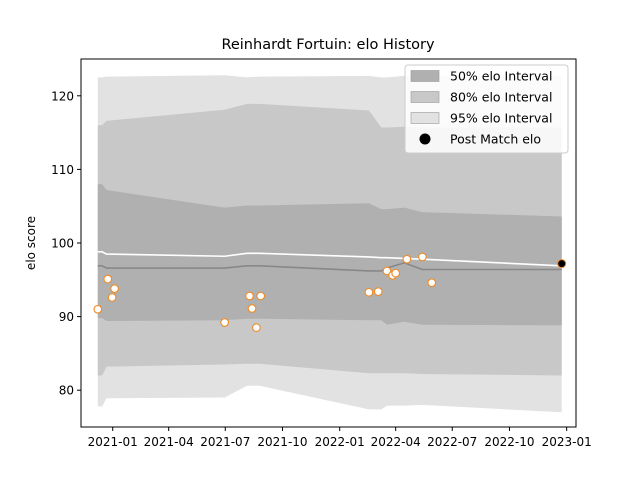 The height and width of the screenshot is (480, 640). What do you see at coordinates (62, 96) in the screenshot?
I see `y-tick-label: 120` at bounding box center [62, 96].